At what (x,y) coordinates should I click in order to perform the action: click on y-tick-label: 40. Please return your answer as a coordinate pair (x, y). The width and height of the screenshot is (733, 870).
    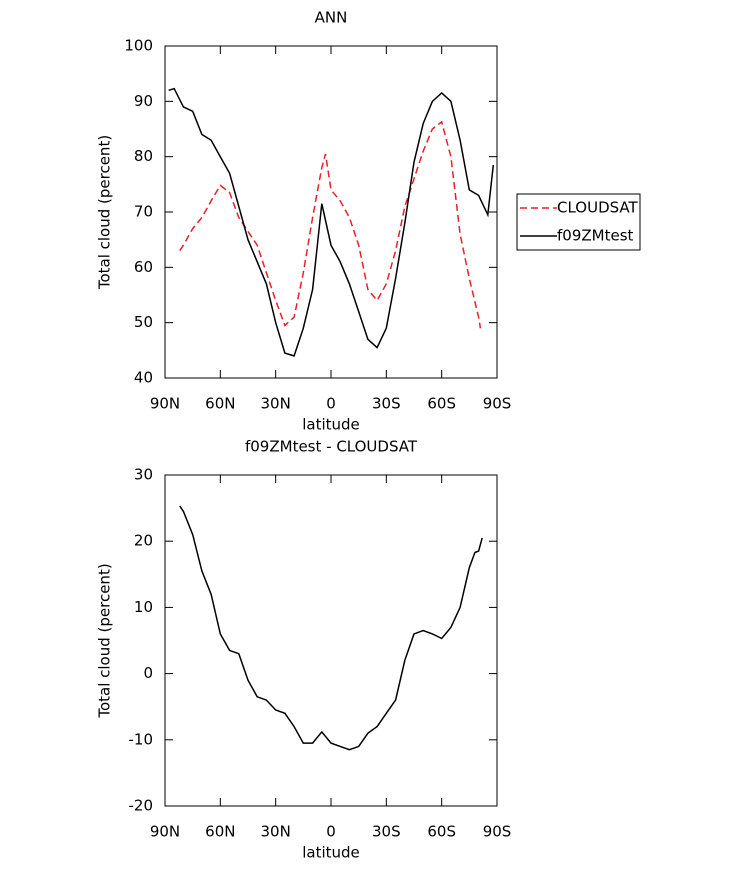
    Looking at the image, I should click on (143, 378).